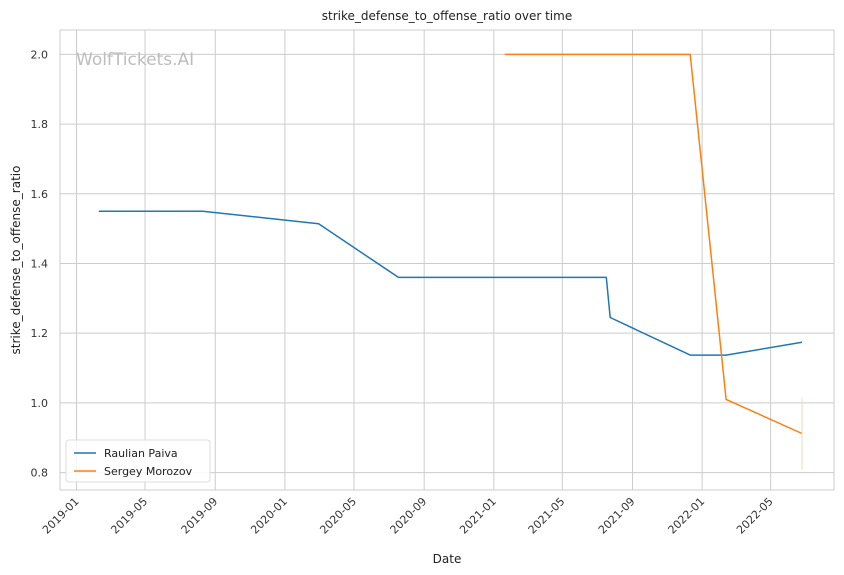 This screenshot has width=844, height=575. What do you see at coordinates (687, 516) in the screenshot?
I see `x-tick-label: 2022-01` at bounding box center [687, 516].